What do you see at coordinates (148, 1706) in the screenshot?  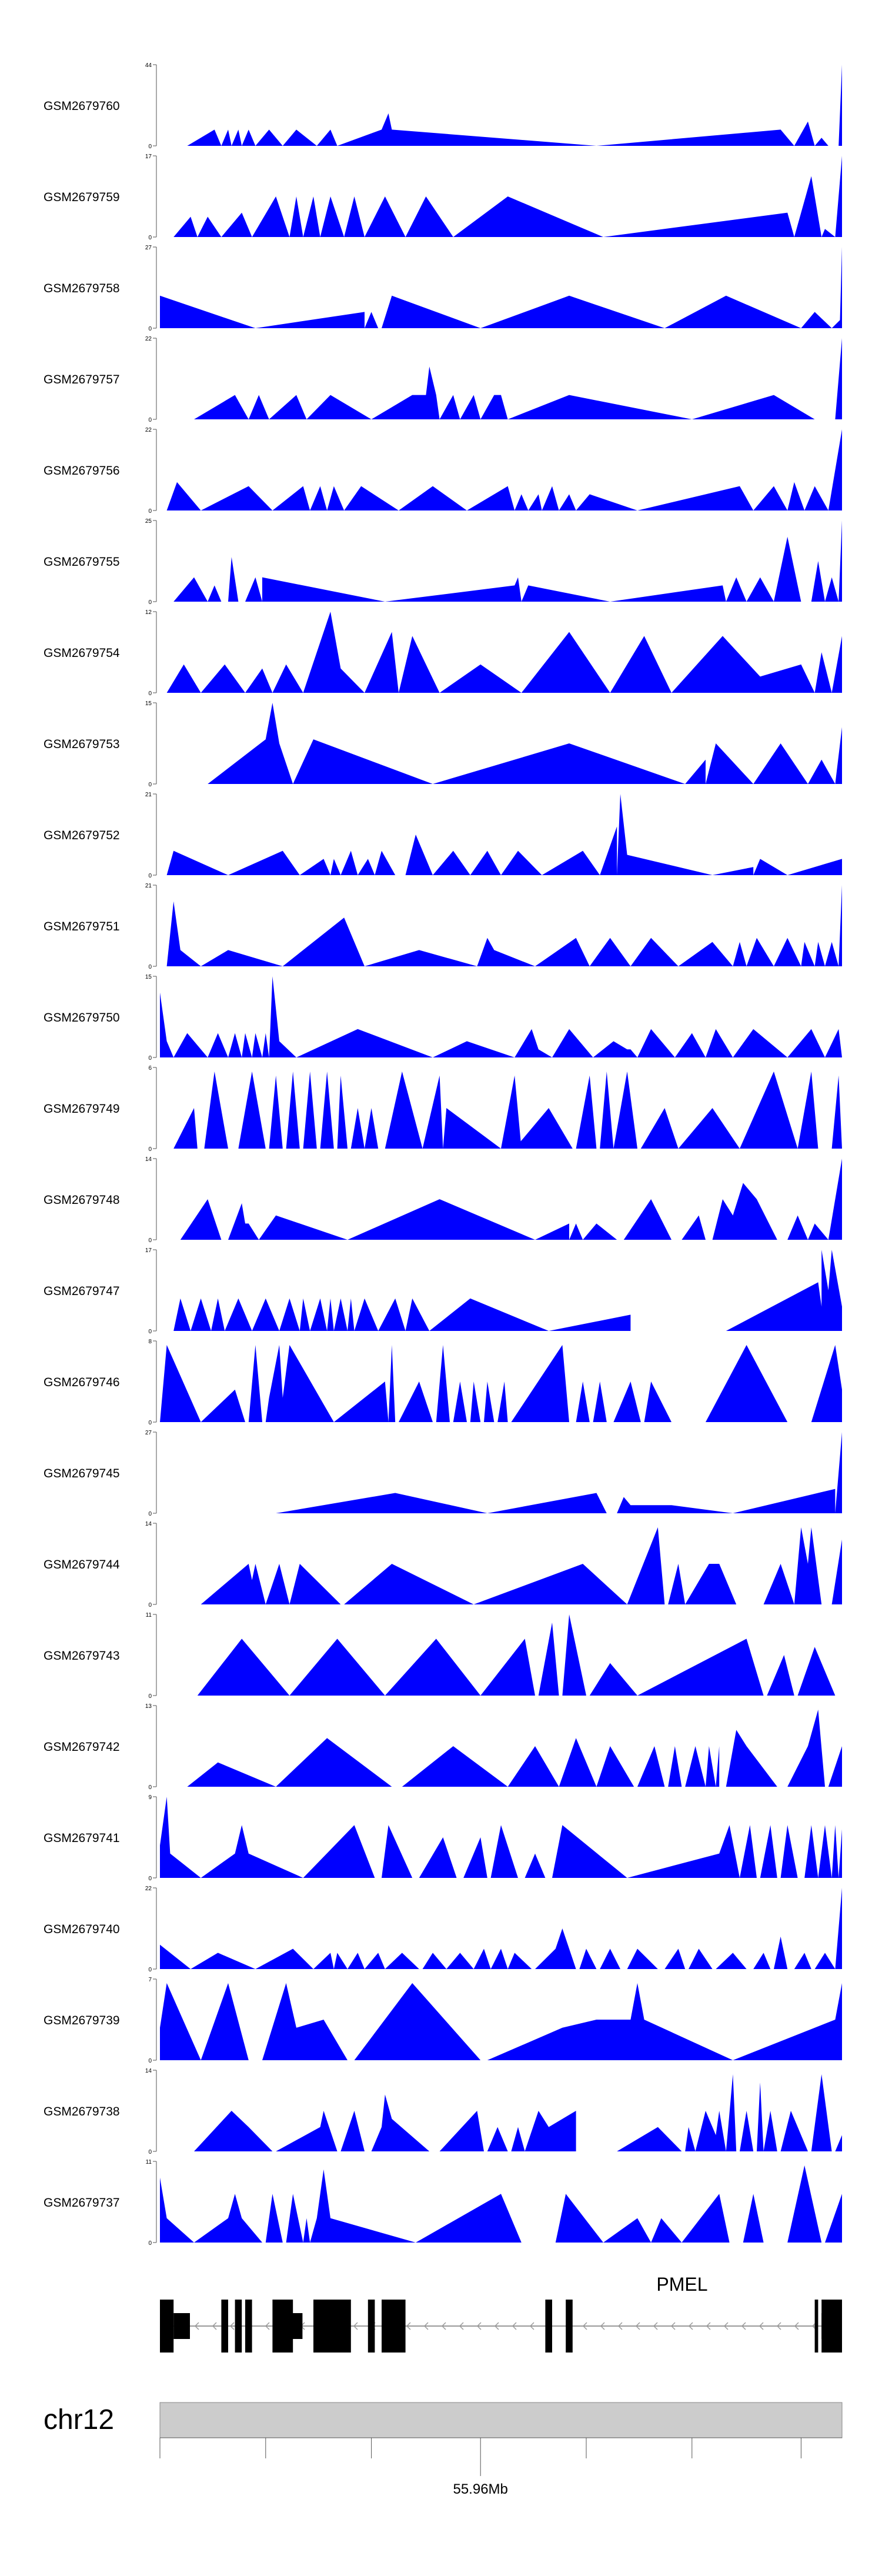 I see `y-max-label: 13` at bounding box center [148, 1706].